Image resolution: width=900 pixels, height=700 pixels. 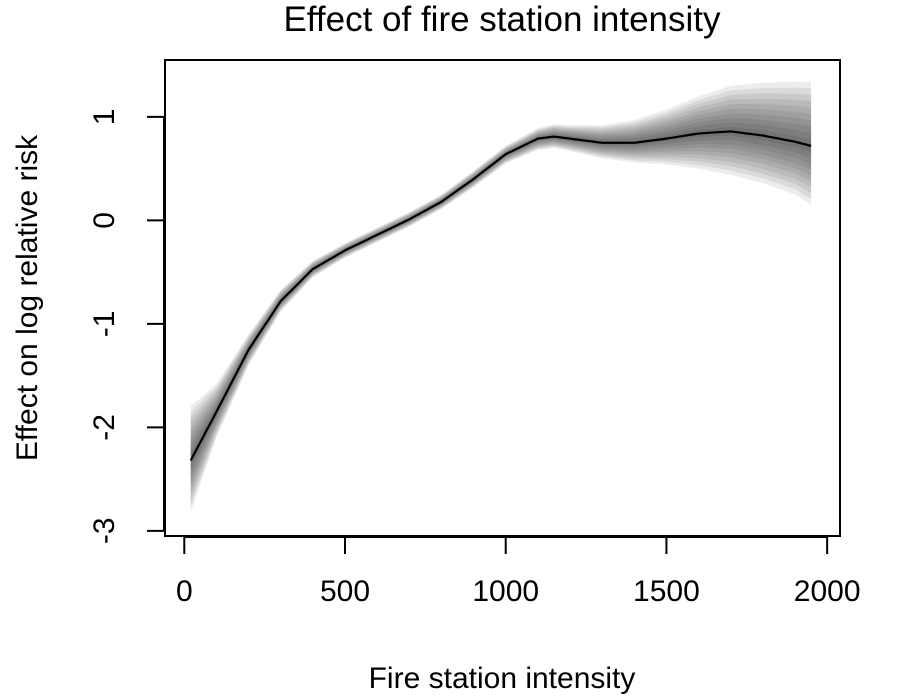 I want to click on x-tick-label: 1500, so click(x=666, y=591).